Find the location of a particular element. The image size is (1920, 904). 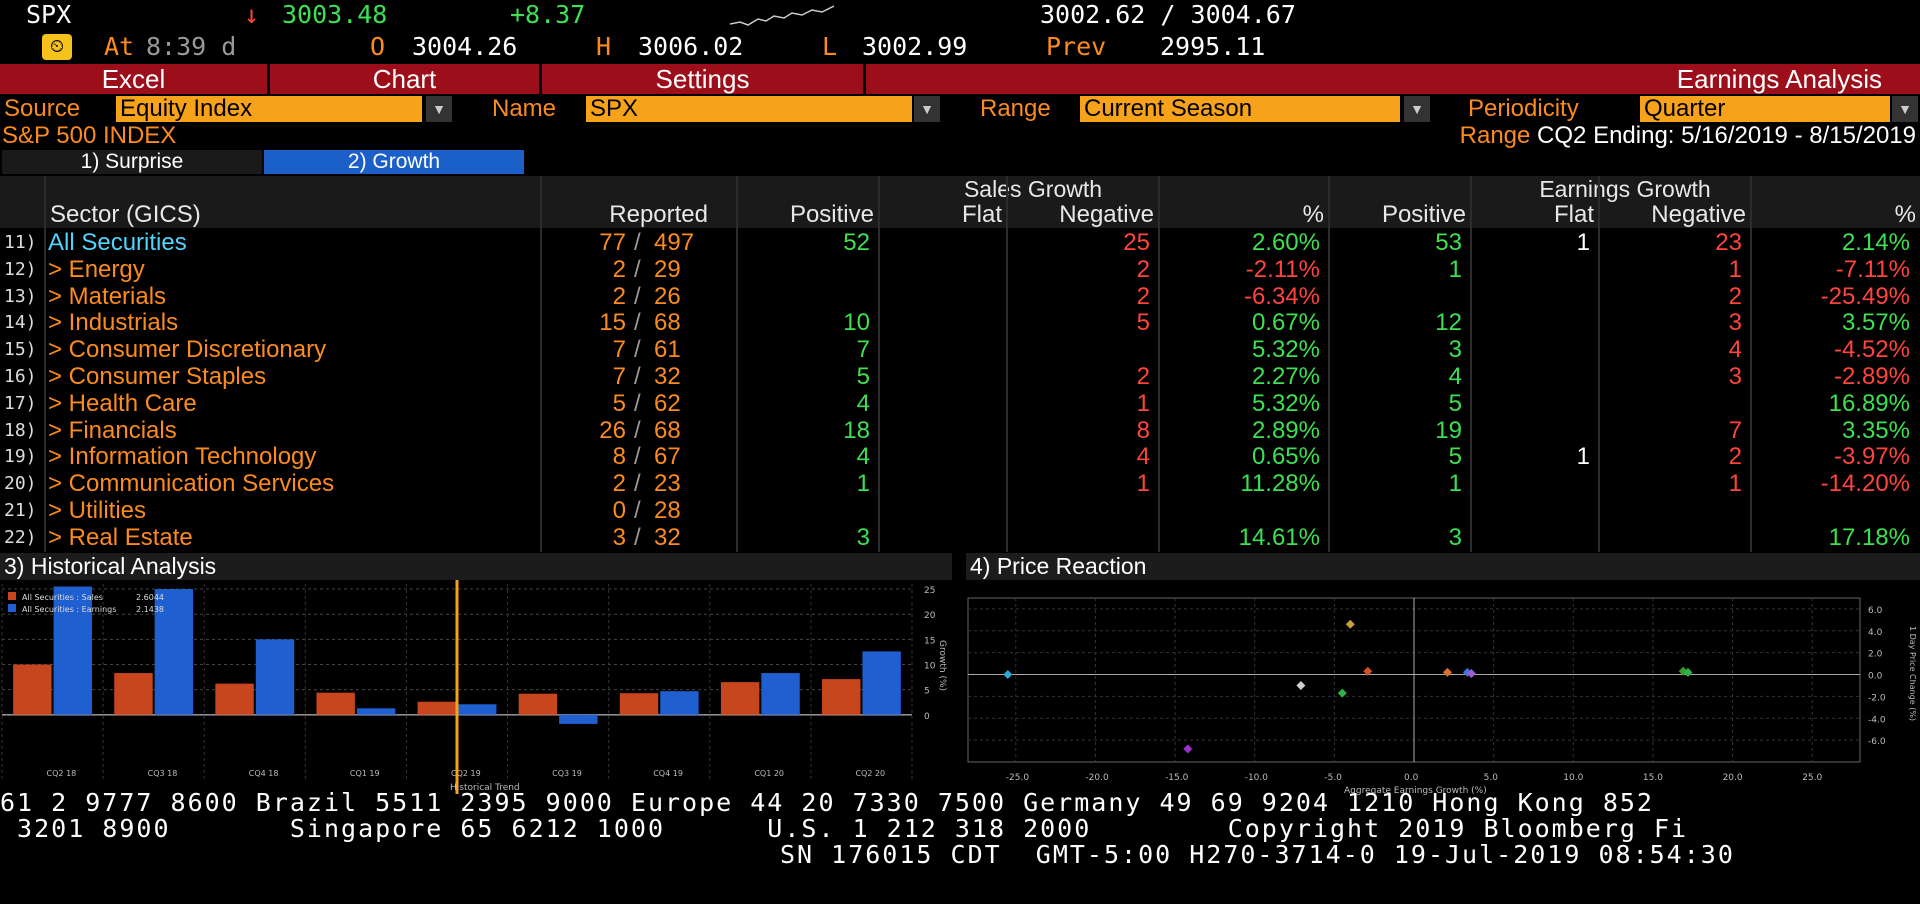

name-label: Name is located at coordinates (524, 108).